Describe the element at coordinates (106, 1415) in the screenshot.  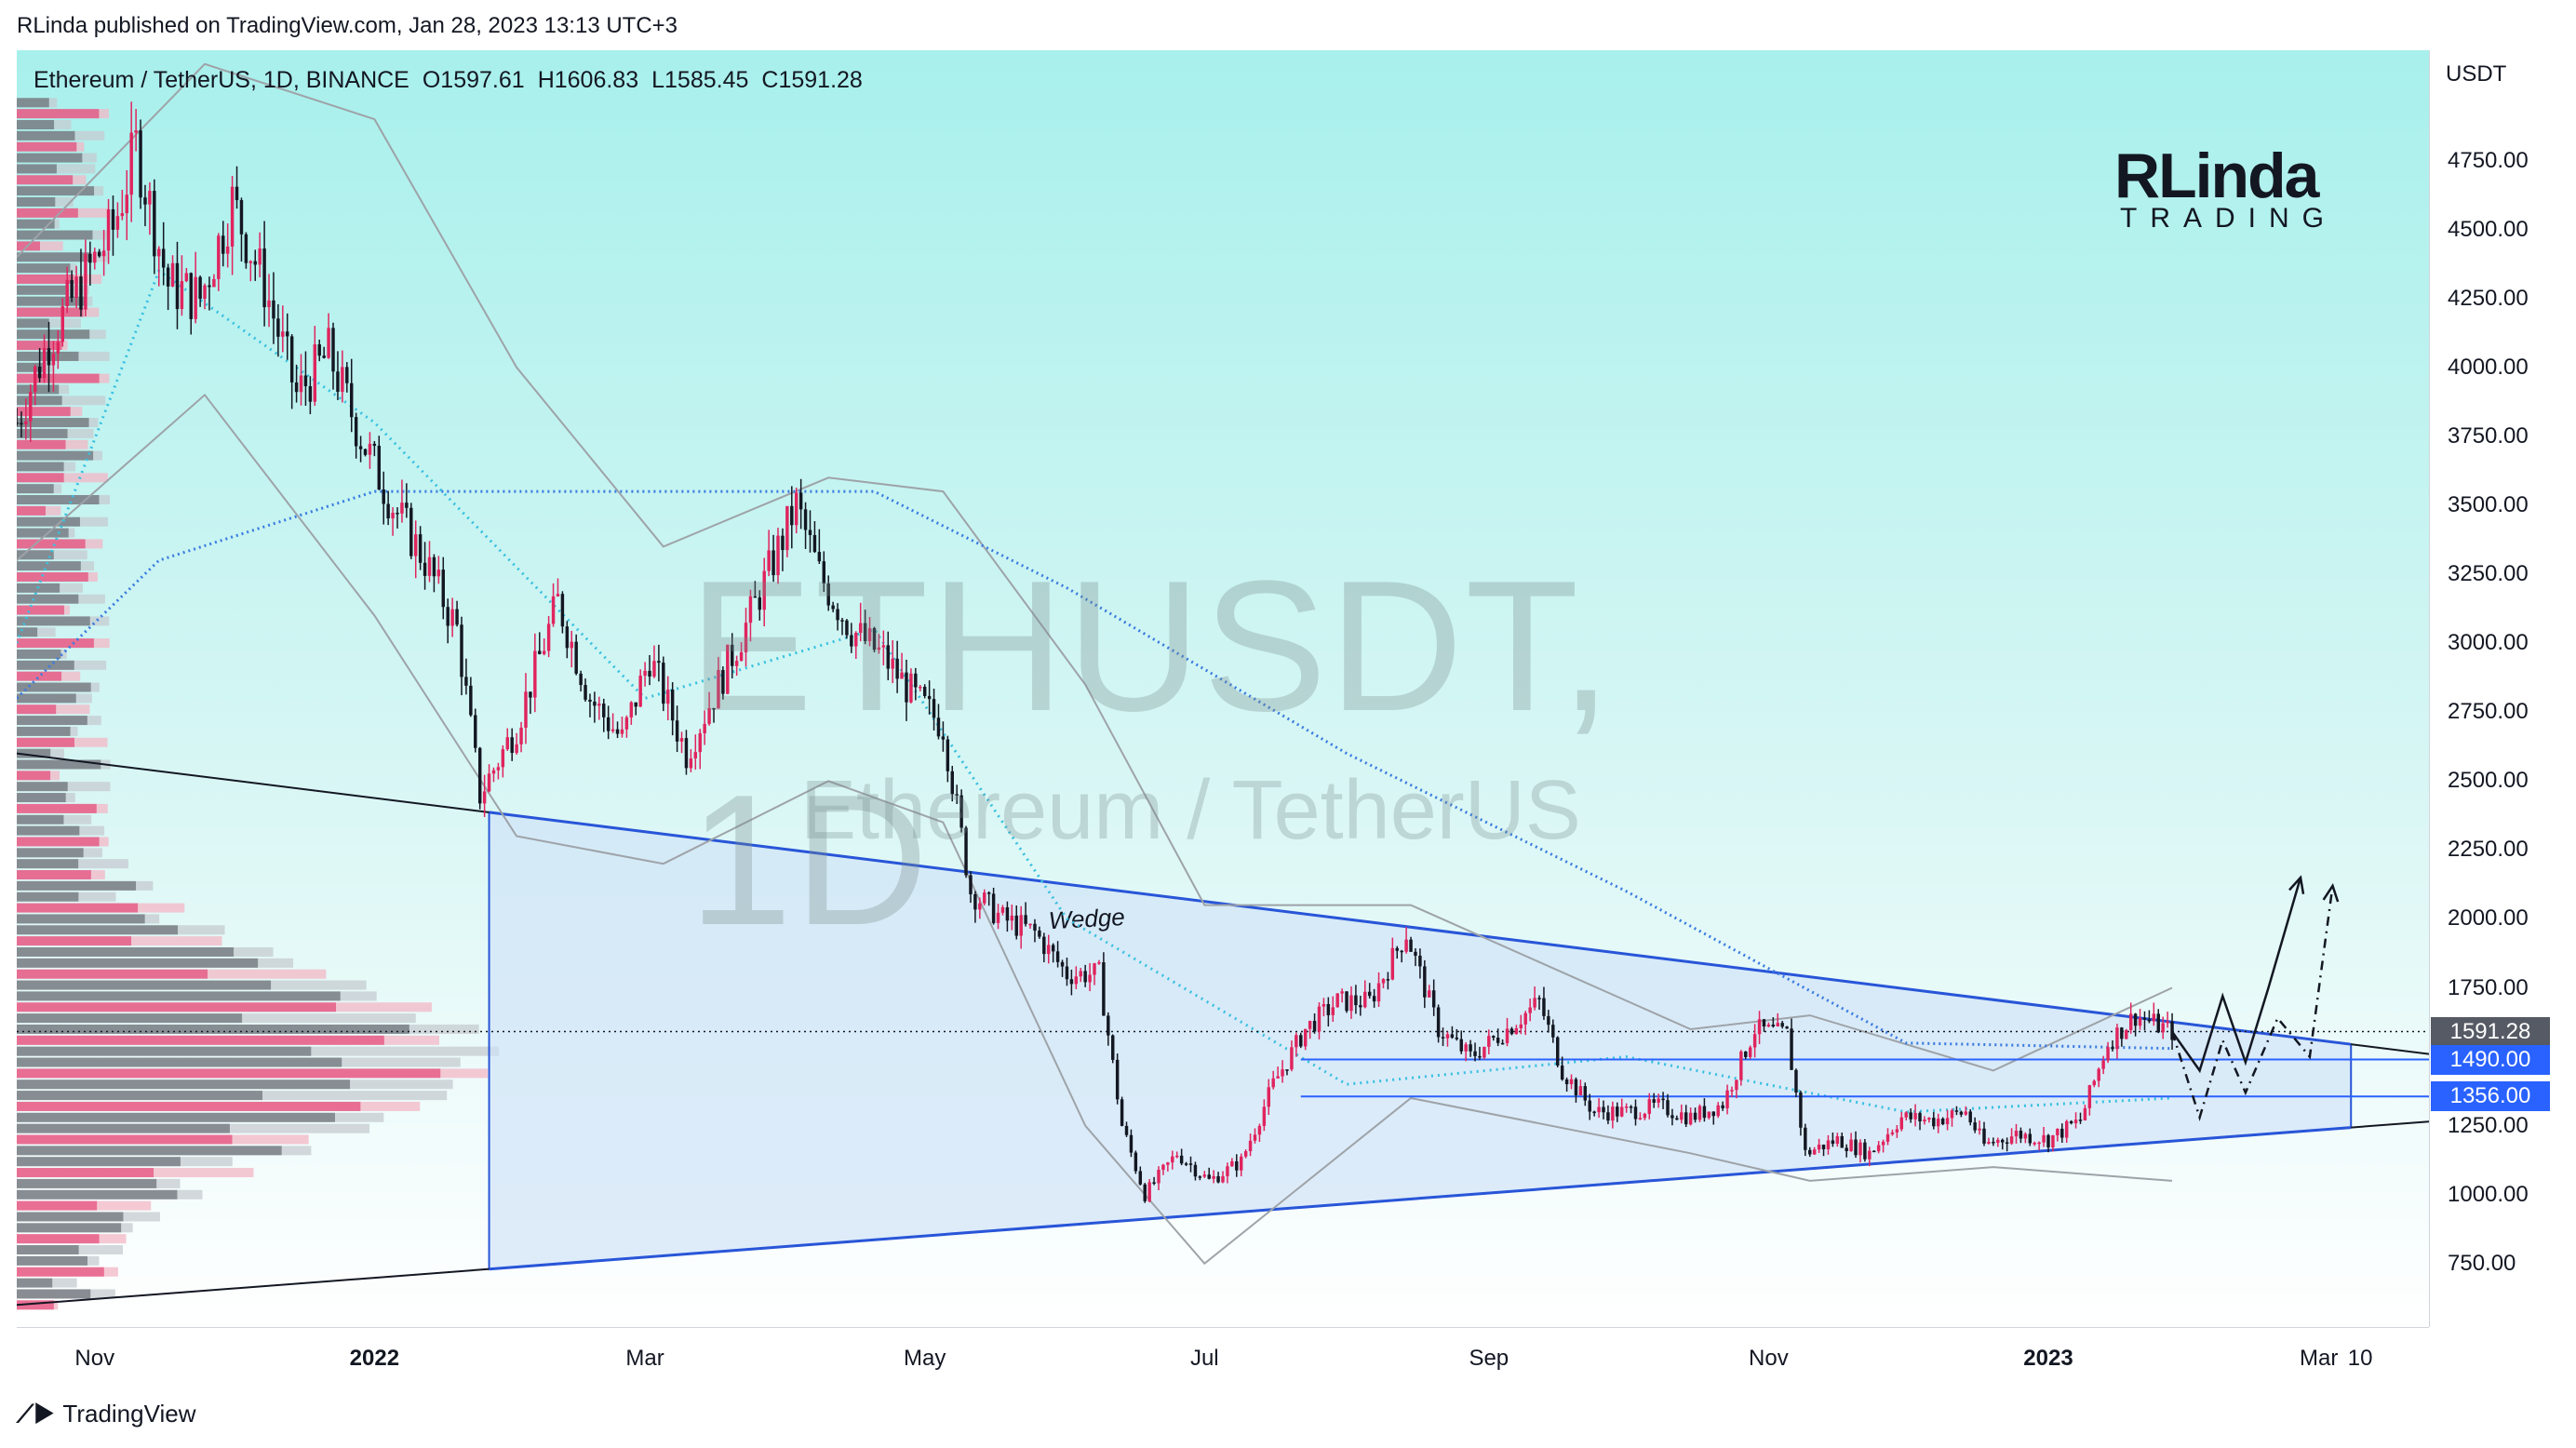
I see `footer-brand: ⟋▶ TradingView` at that location.